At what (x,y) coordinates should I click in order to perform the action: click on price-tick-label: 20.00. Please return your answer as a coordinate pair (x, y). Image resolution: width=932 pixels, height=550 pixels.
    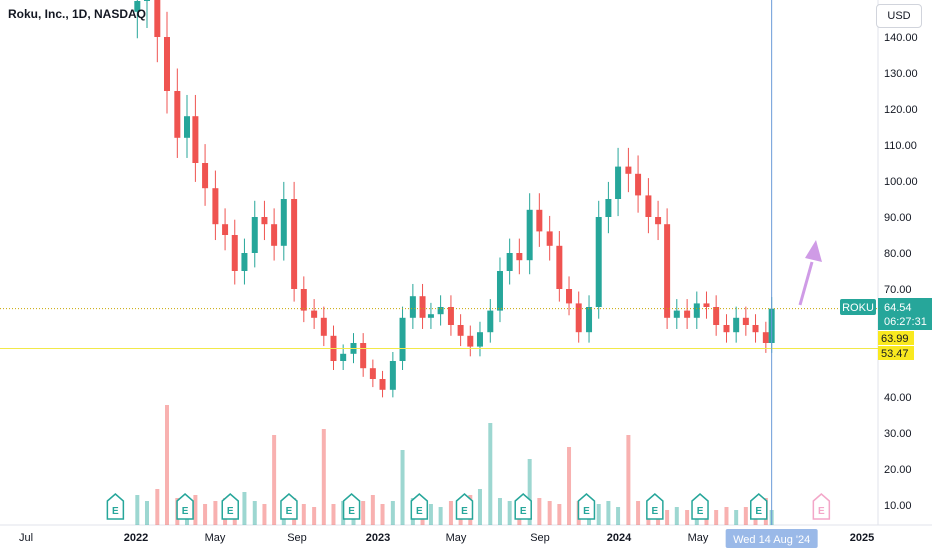
    Looking at the image, I should click on (898, 470).